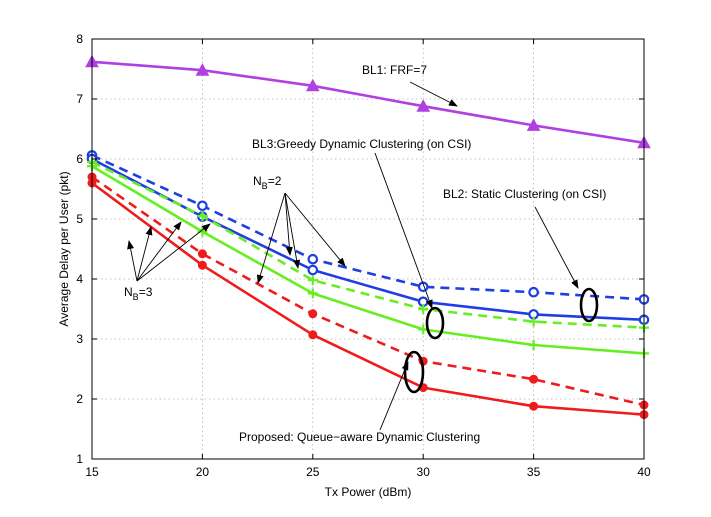  Describe the element at coordinates (267, 182) in the screenshot. I see `annotation-nb2: NB=2` at that location.